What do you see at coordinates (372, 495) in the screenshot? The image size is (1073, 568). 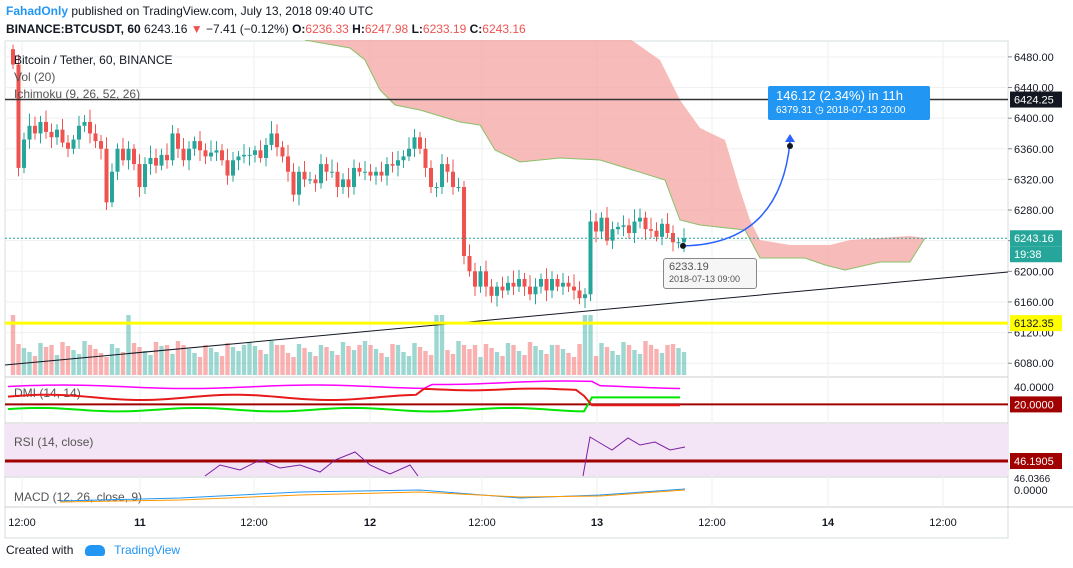 I see `macd-line` at bounding box center [372, 495].